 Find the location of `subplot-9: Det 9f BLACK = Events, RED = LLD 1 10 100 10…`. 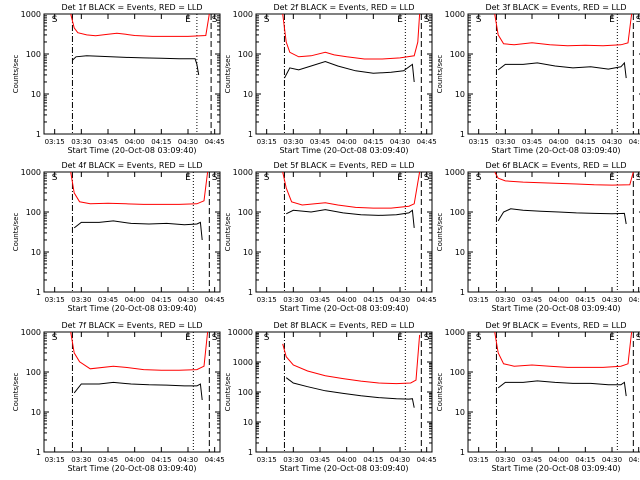

subplot-9: Det 9f BLACK = Events, RED = LLD 1 10 100 10… is located at coordinates (538, 397).